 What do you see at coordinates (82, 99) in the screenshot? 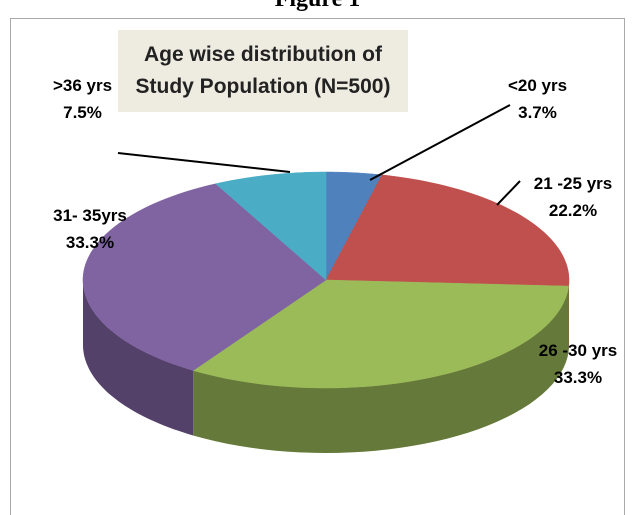
I see `data-label: >36 yrs 7.5%` at bounding box center [82, 99].